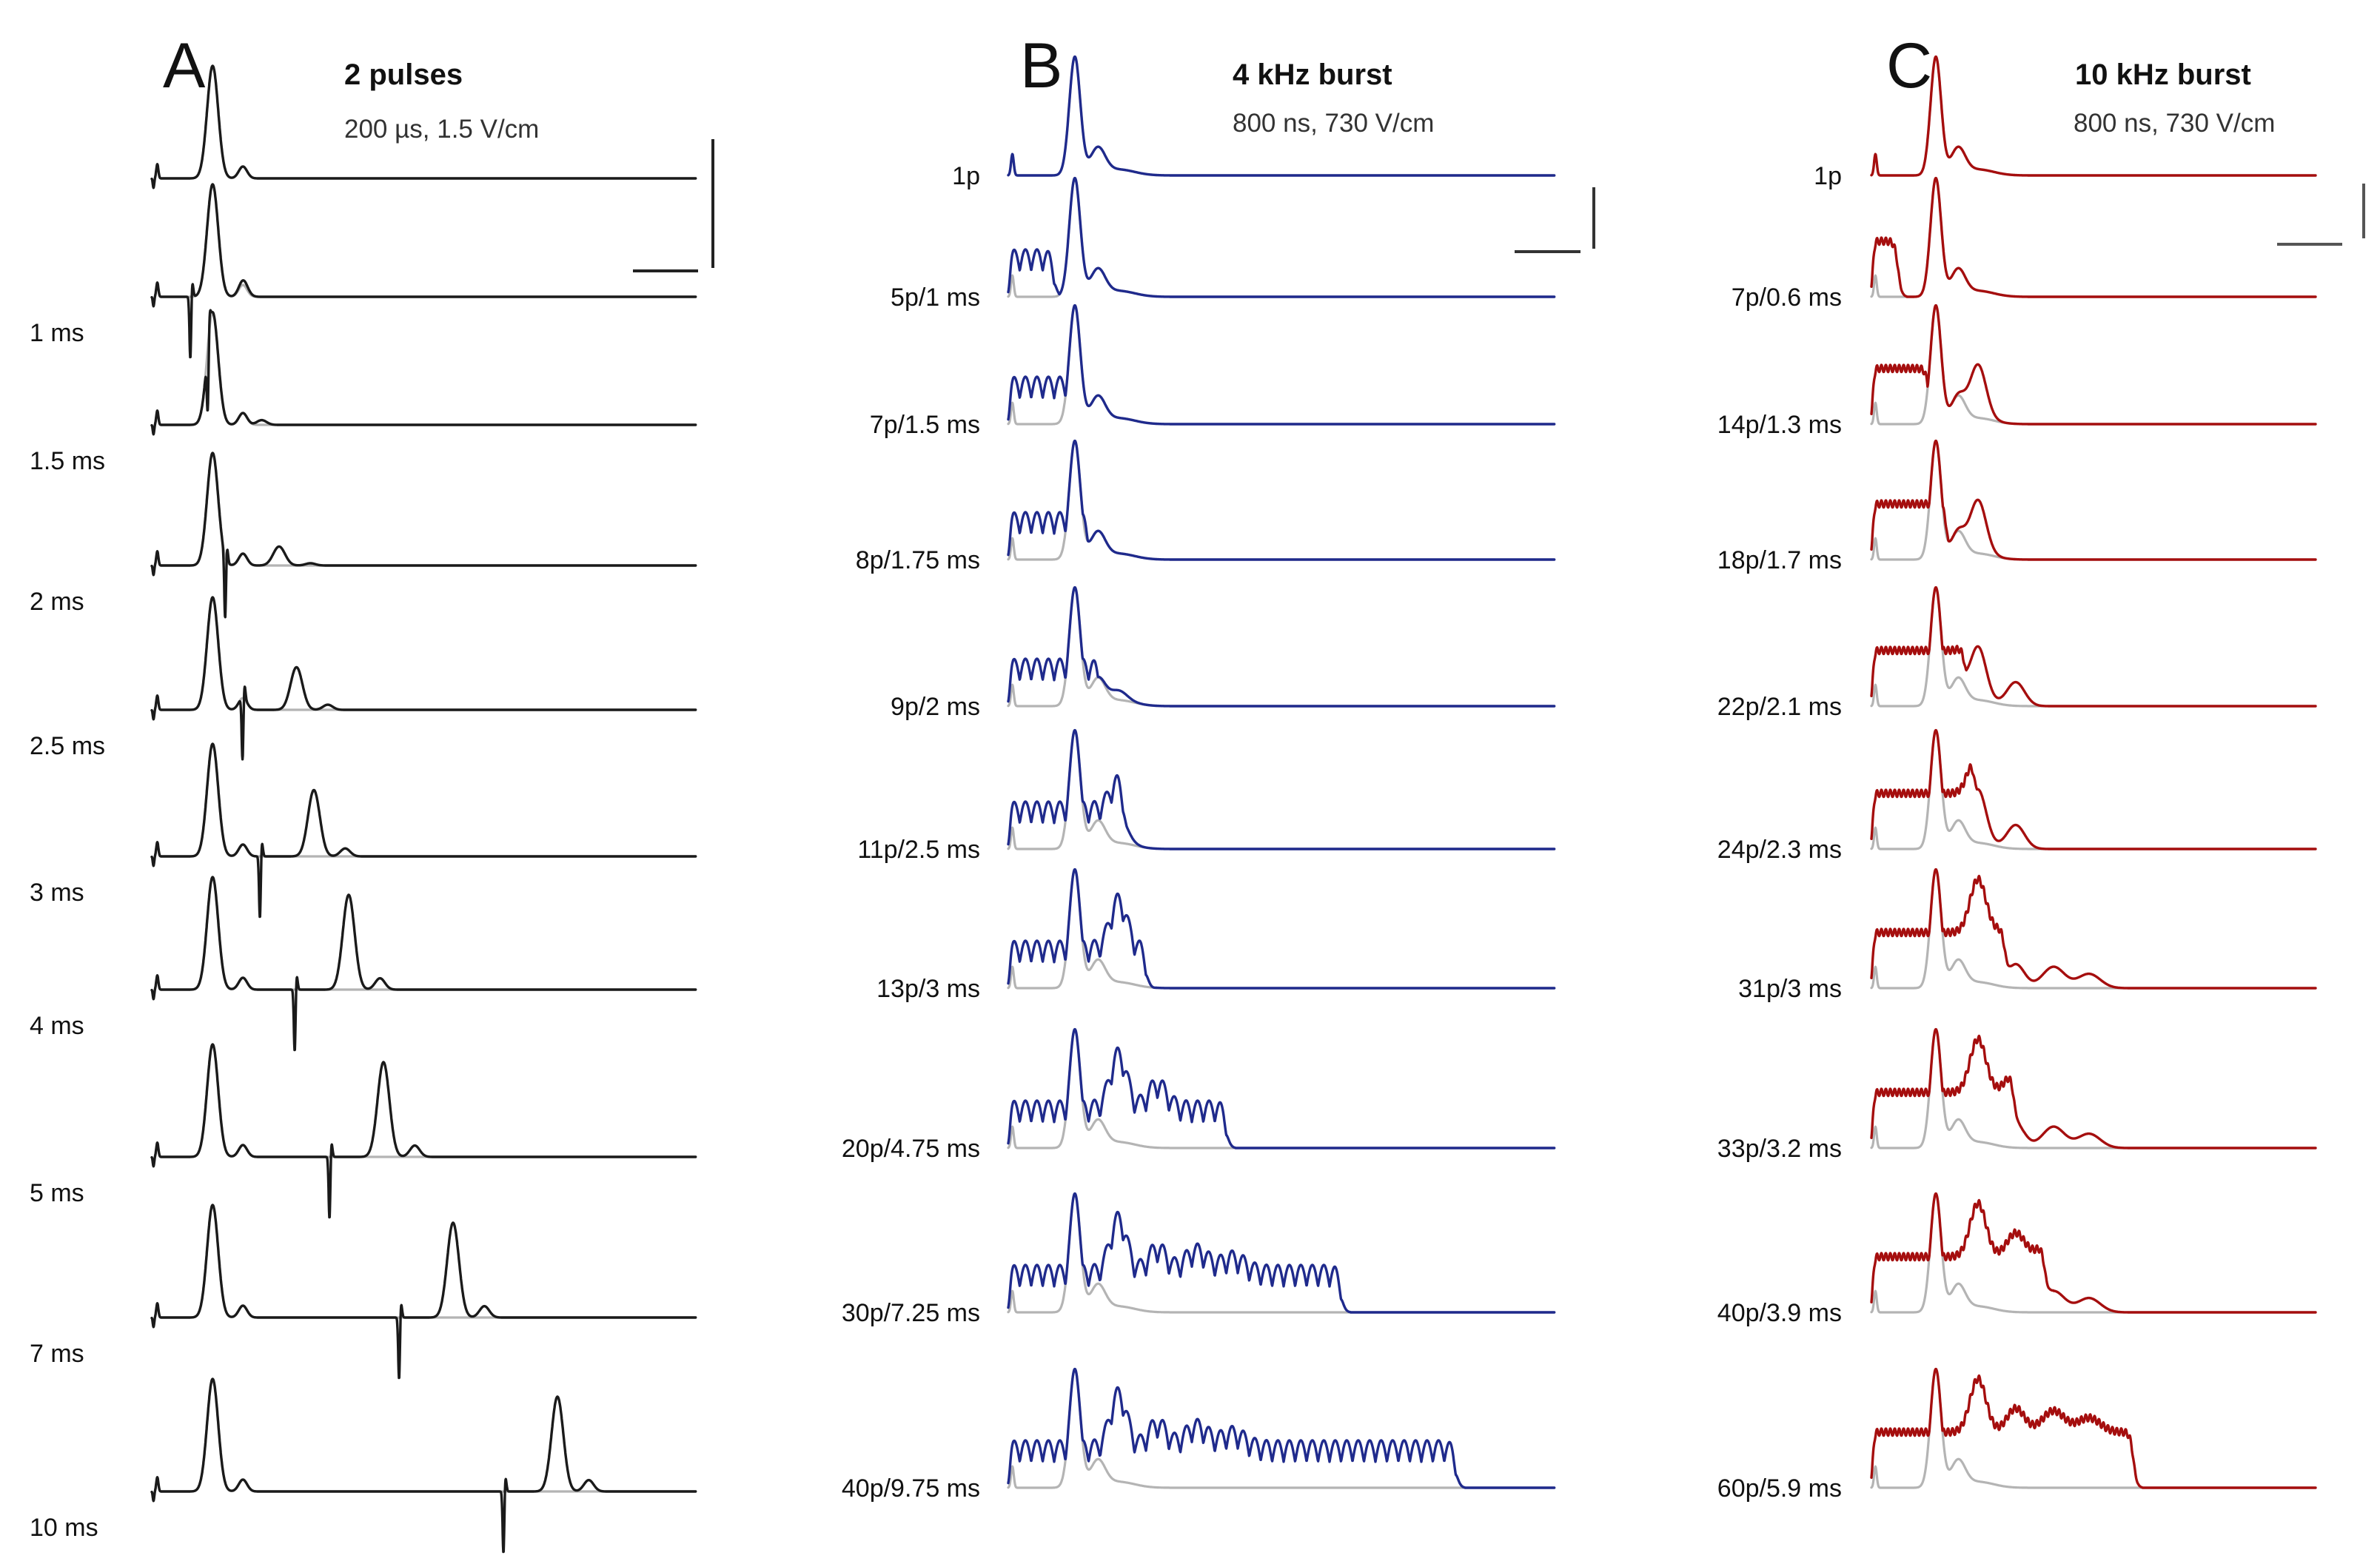 This screenshot has width=2380, height=1564. I want to click on panel-b-row-label-4: 9p/2 ms, so click(935, 707).